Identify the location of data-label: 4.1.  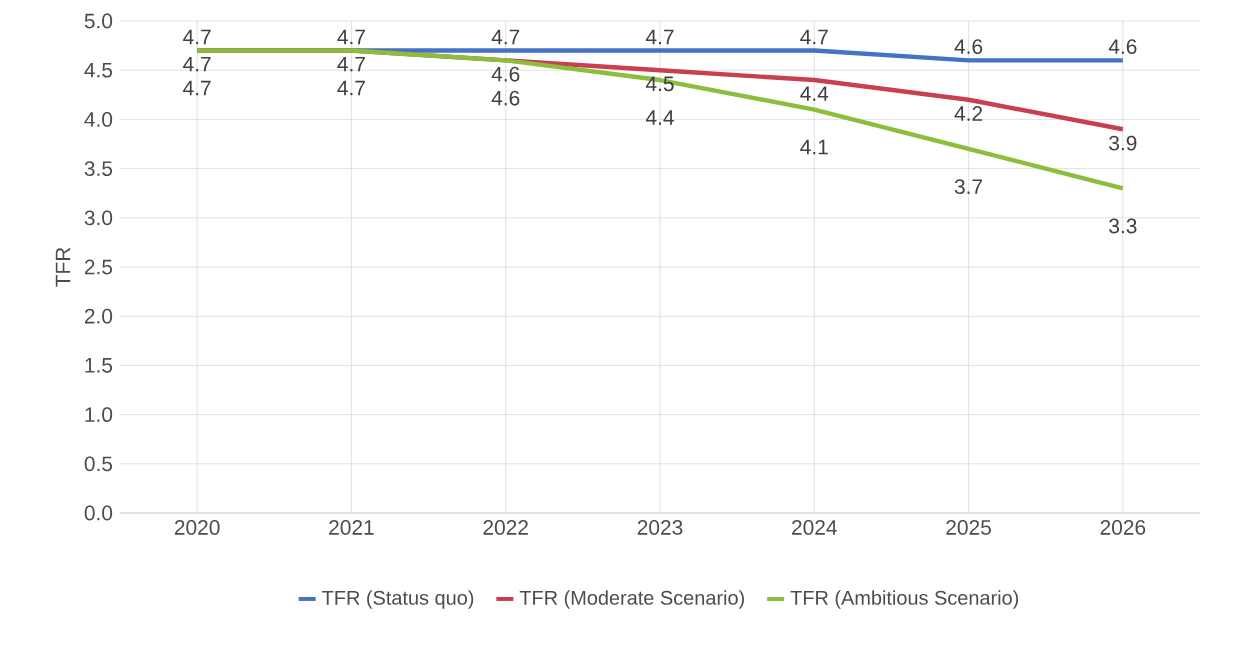
(814, 147).